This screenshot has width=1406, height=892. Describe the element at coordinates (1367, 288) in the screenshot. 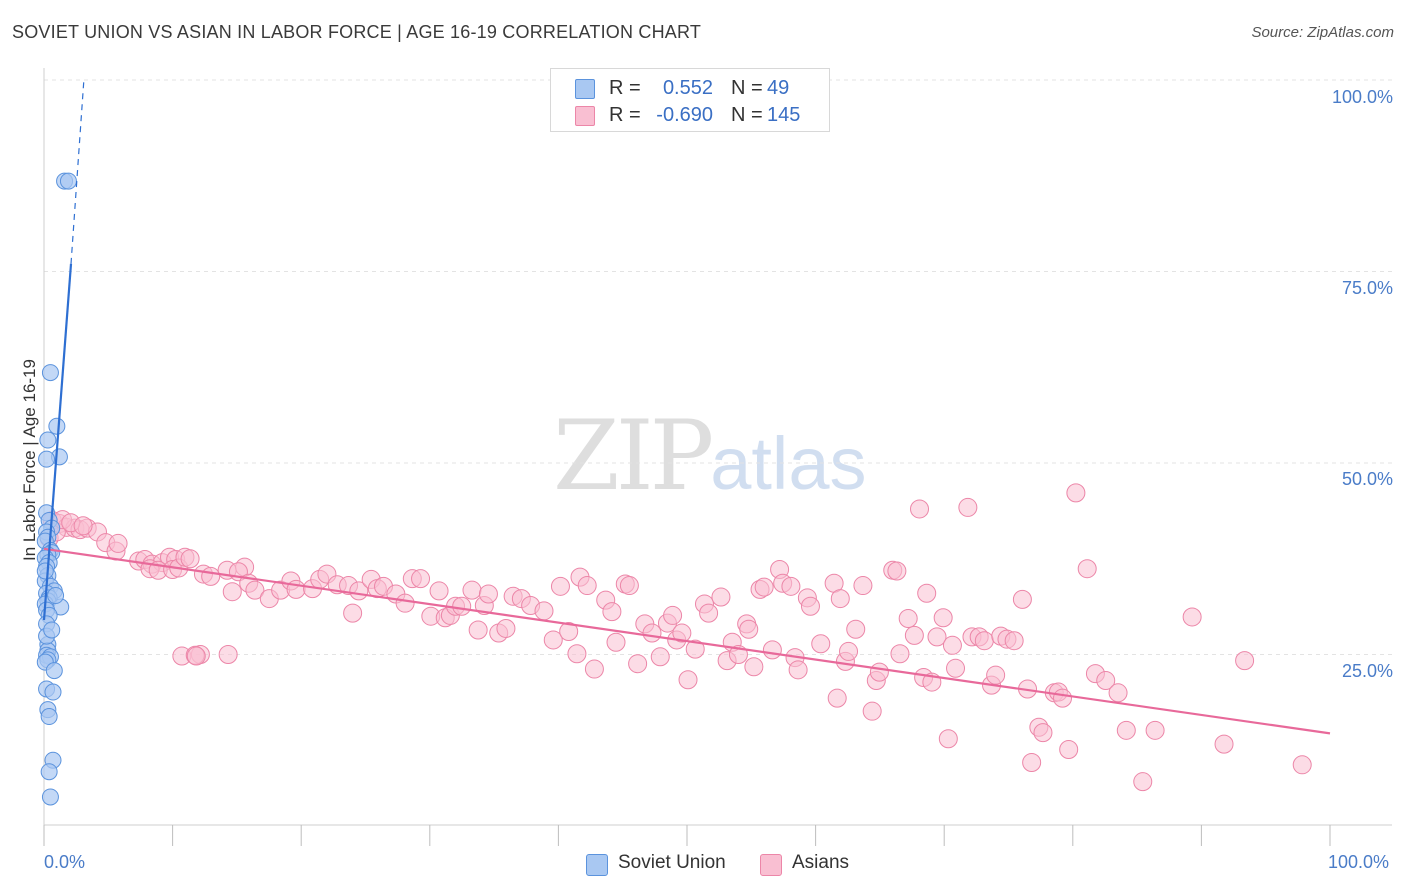

I see `y-tick-label-75: 75.0%` at that location.